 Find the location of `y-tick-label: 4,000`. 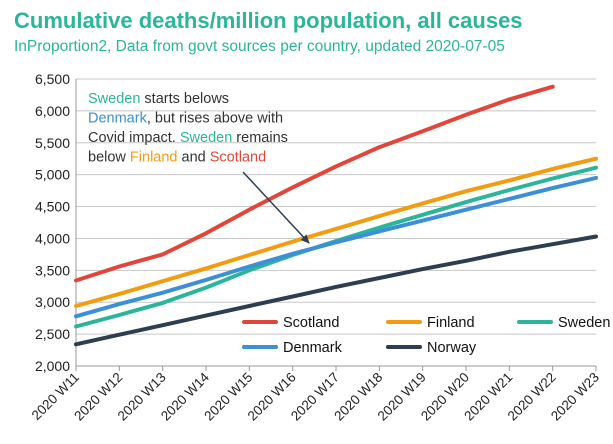

y-tick-label: 4,000 is located at coordinates (52, 238).